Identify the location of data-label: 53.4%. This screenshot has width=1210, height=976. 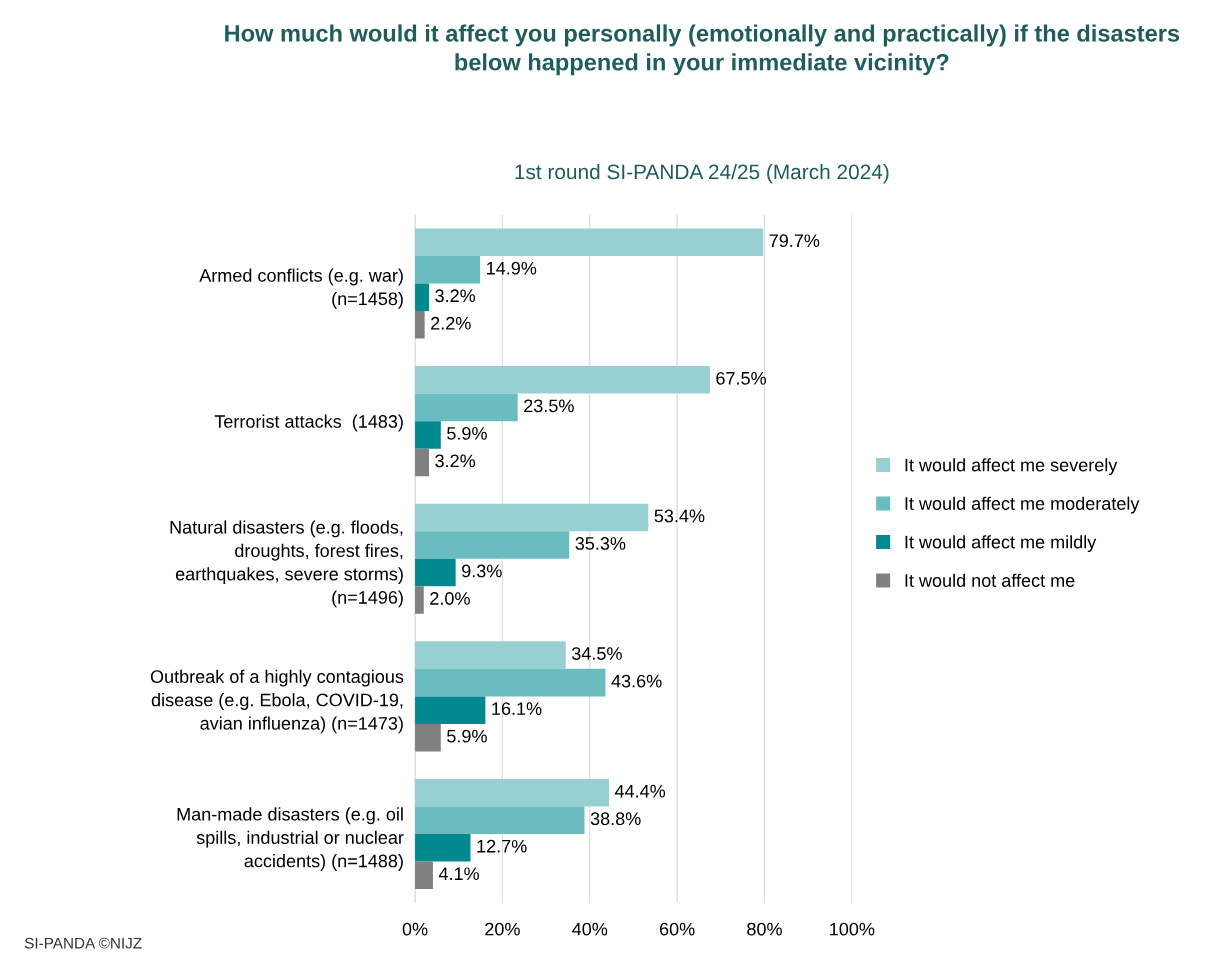
(679, 516).